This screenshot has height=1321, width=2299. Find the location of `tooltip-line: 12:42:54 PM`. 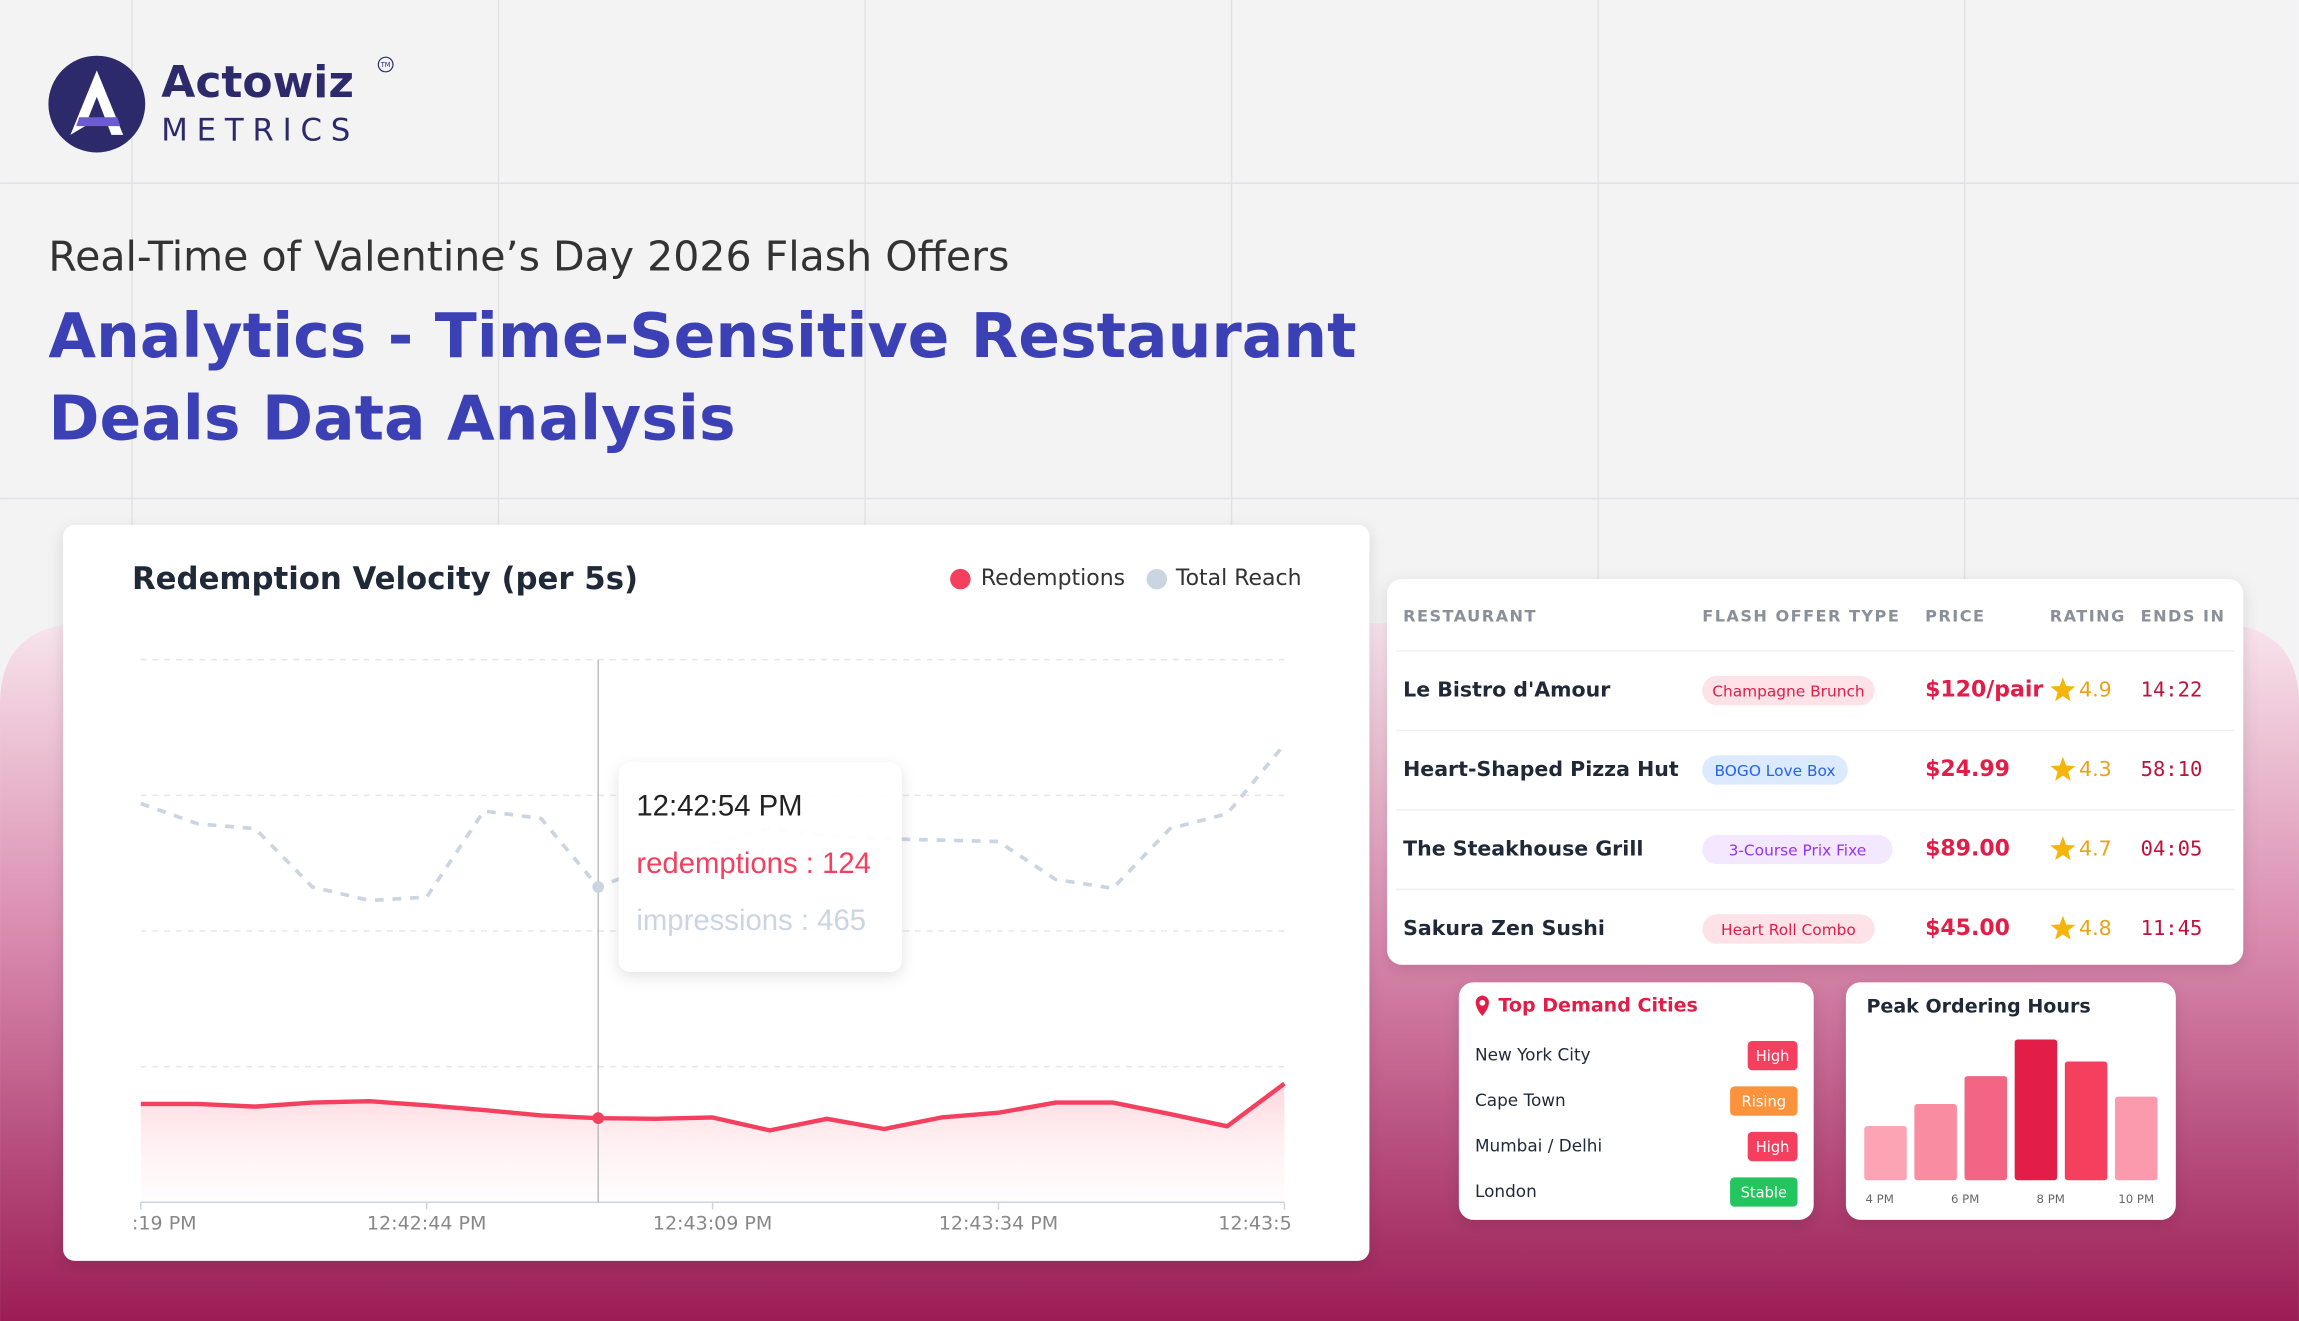

tooltip-line: 12:42:54 PM is located at coordinates (719, 806).